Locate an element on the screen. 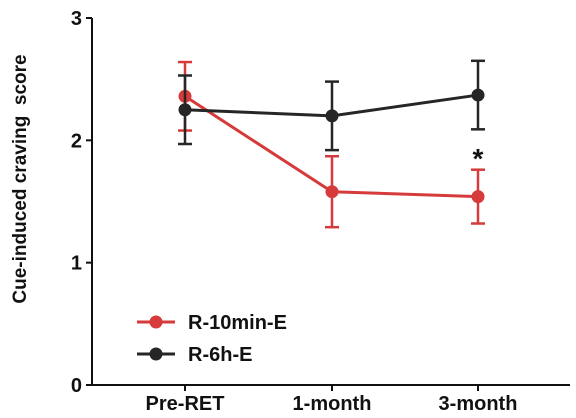 This screenshot has height=418, width=576. chart-legend: R-10min-E R-6h-E is located at coordinates (212, 339).